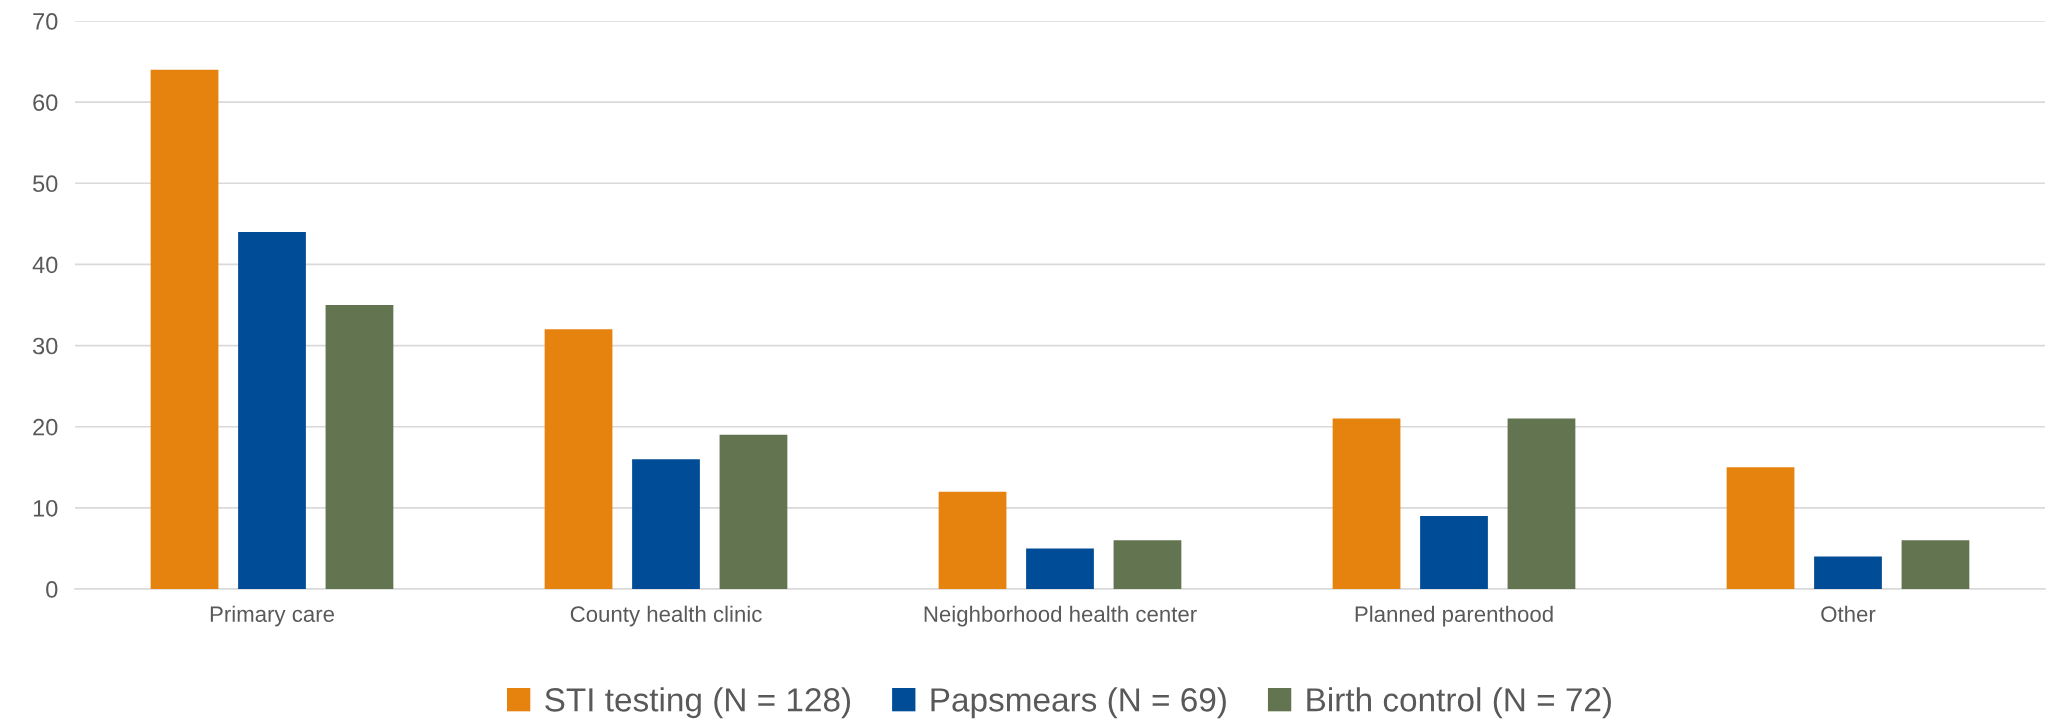 The image size is (2072, 720). I want to click on x-tick-label: Planned parenthood, so click(1454, 616).